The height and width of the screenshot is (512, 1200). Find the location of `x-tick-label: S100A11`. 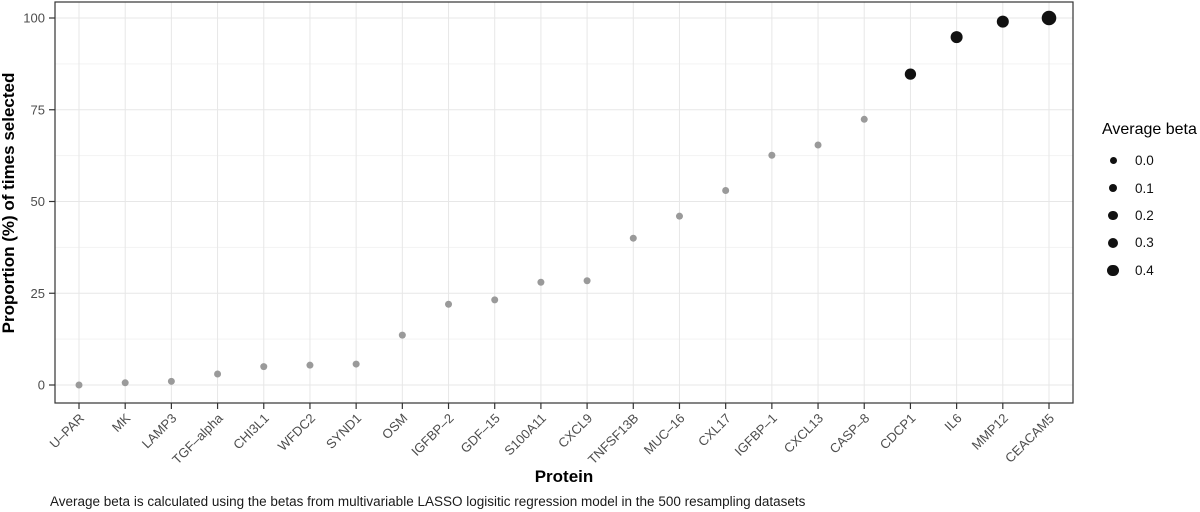

x-tick-label: S100A11 is located at coordinates (525, 435).